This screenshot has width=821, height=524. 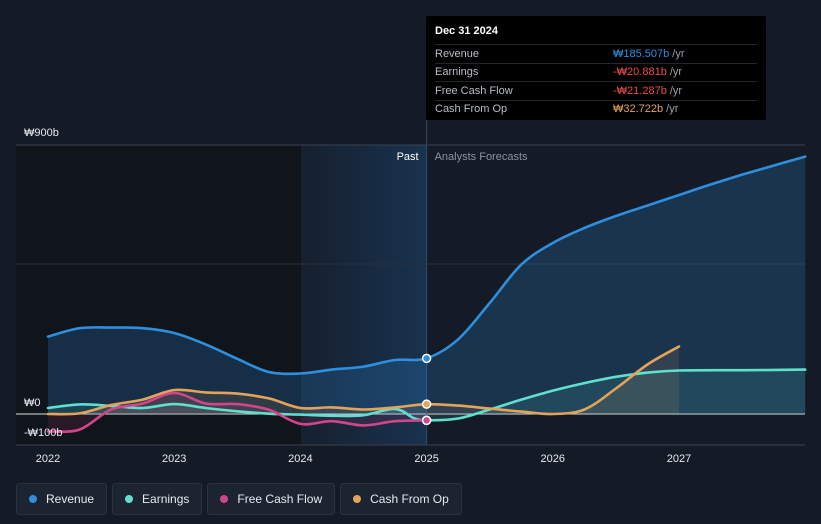 What do you see at coordinates (466, 31) in the screenshot?
I see `tooltip-date: Dec 31 2024` at bounding box center [466, 31].